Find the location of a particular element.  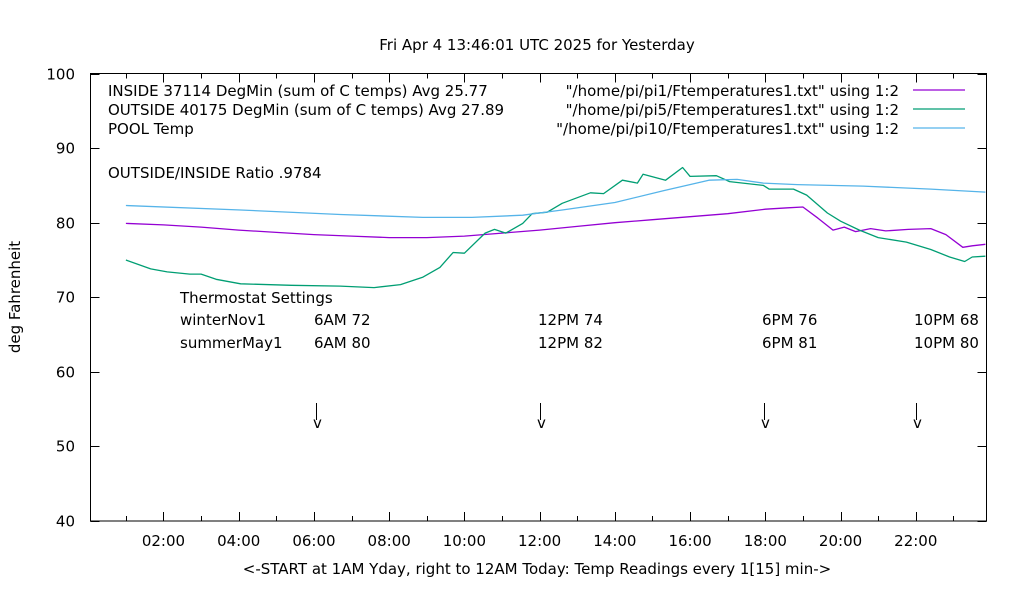

x-tick-label: 10:00 is located at coordinates (464, 541).